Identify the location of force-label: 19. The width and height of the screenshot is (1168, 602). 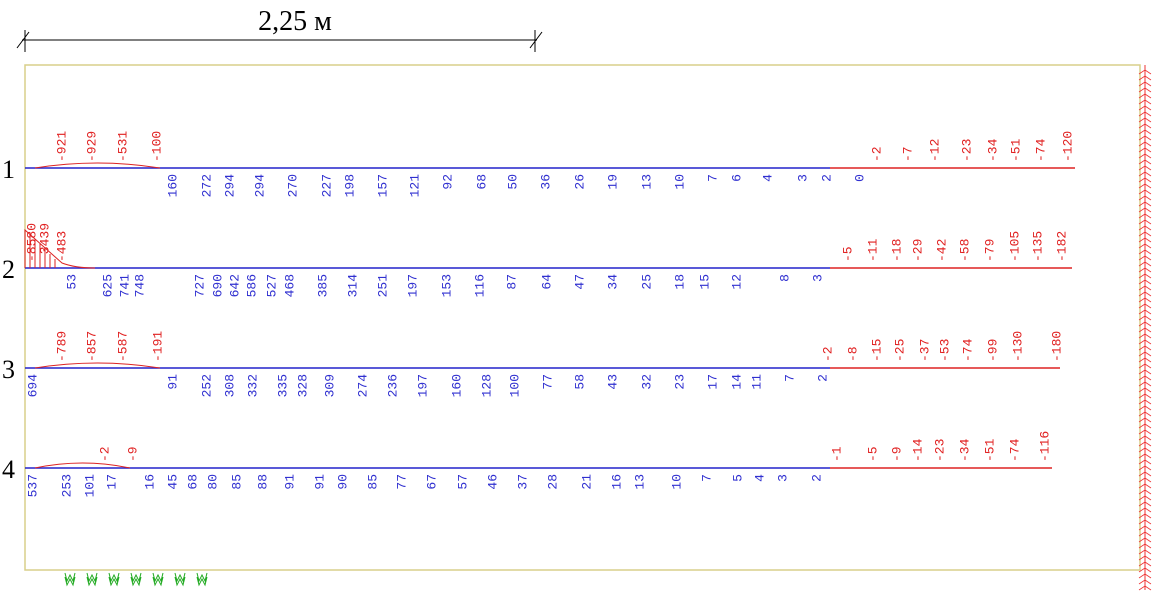
(612, 182).